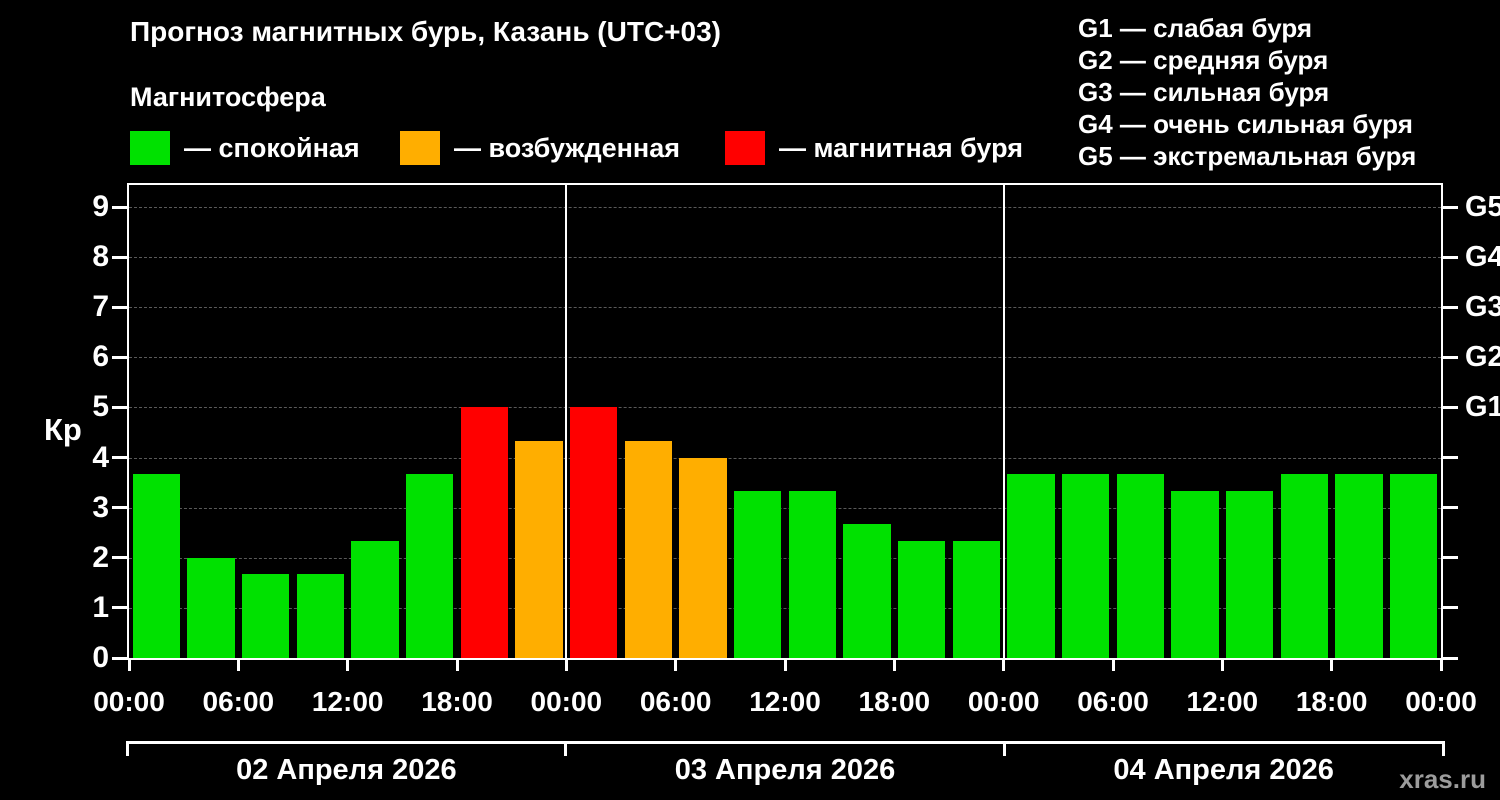  I want to click on day-boundary-line, so click(566, 421).